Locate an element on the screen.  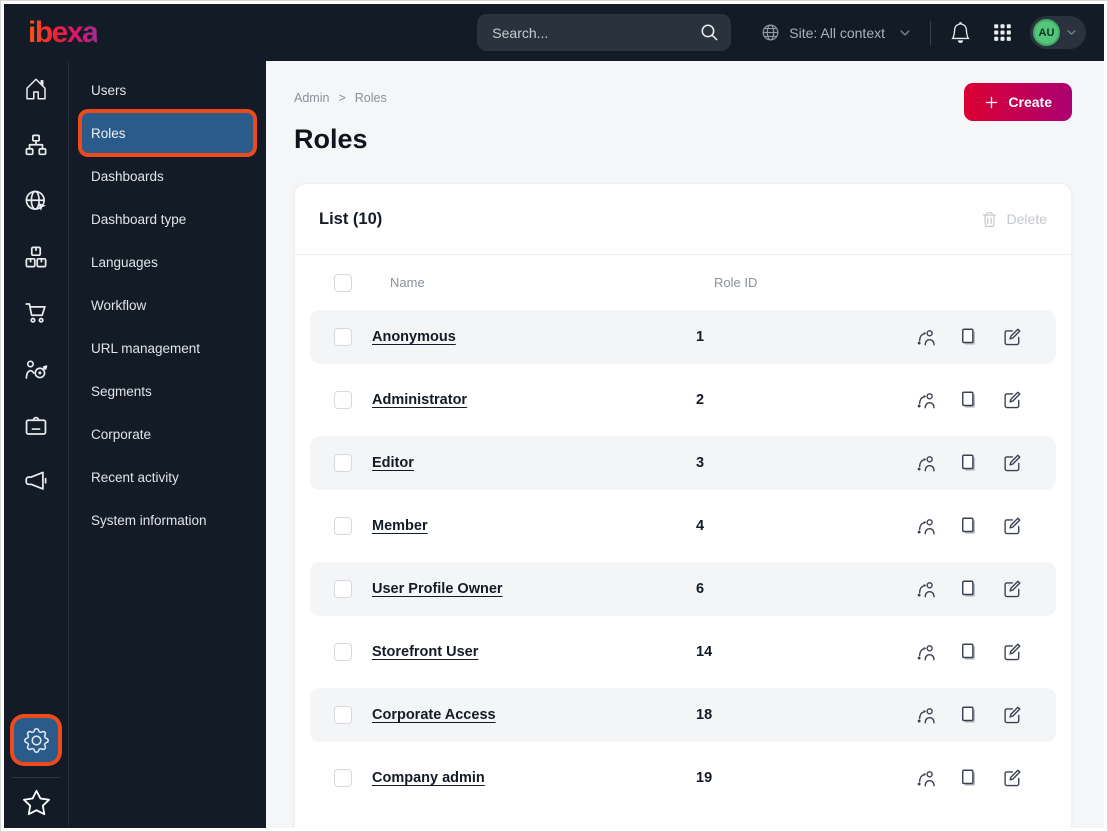
role-link: Company admin is located at coordinates (428, 778).